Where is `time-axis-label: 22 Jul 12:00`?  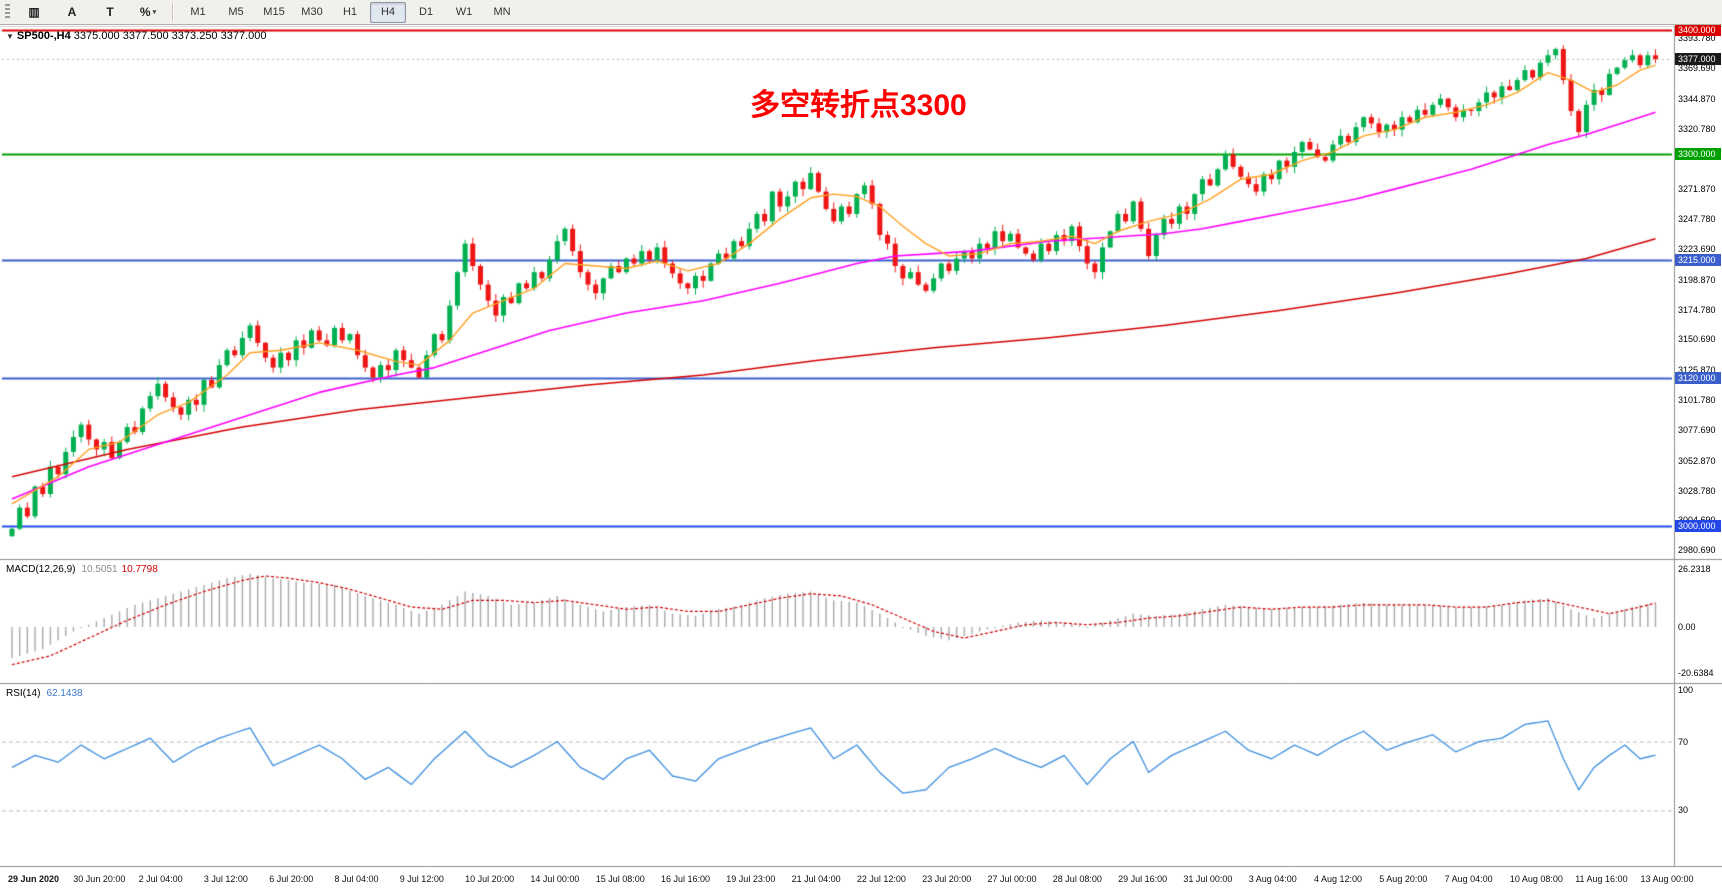
time-axis-label: 22 Jul 12:00 is located at coordinates (881, 879).